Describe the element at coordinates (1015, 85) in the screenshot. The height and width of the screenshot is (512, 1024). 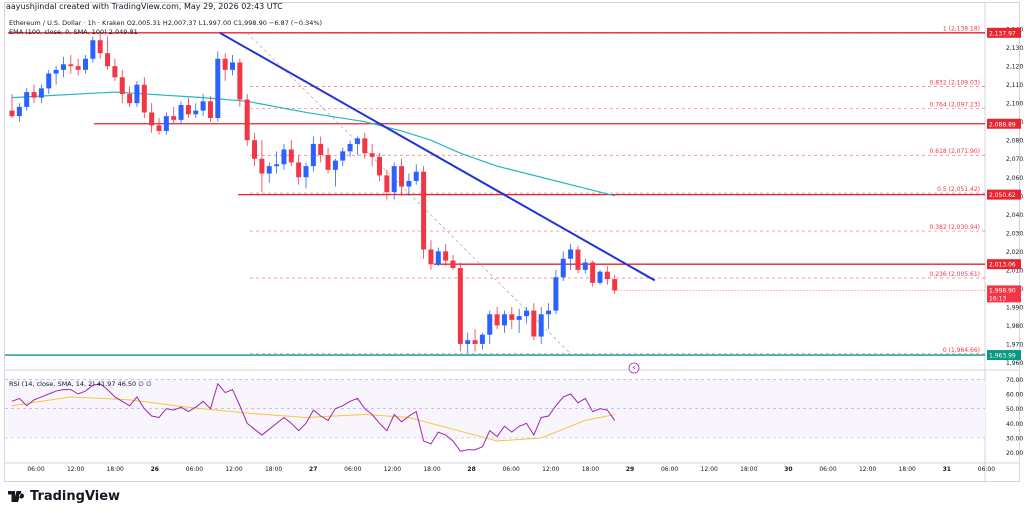
I see `price-tick-label: 2,110.00` at that location.